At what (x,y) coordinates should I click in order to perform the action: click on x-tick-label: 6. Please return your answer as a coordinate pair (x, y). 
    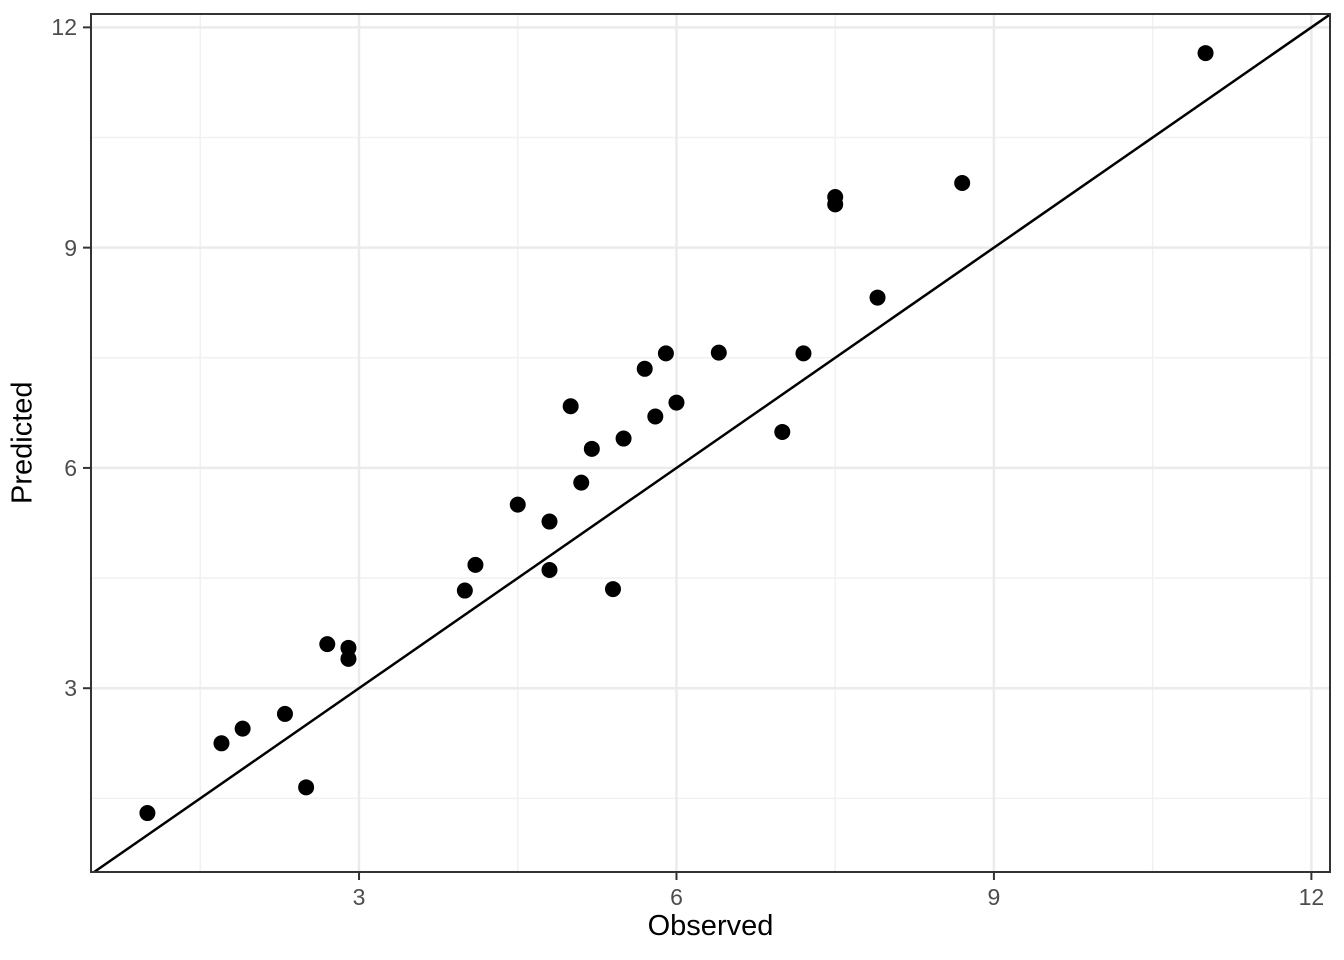
    Looking at the image, I should click on (676, 897).